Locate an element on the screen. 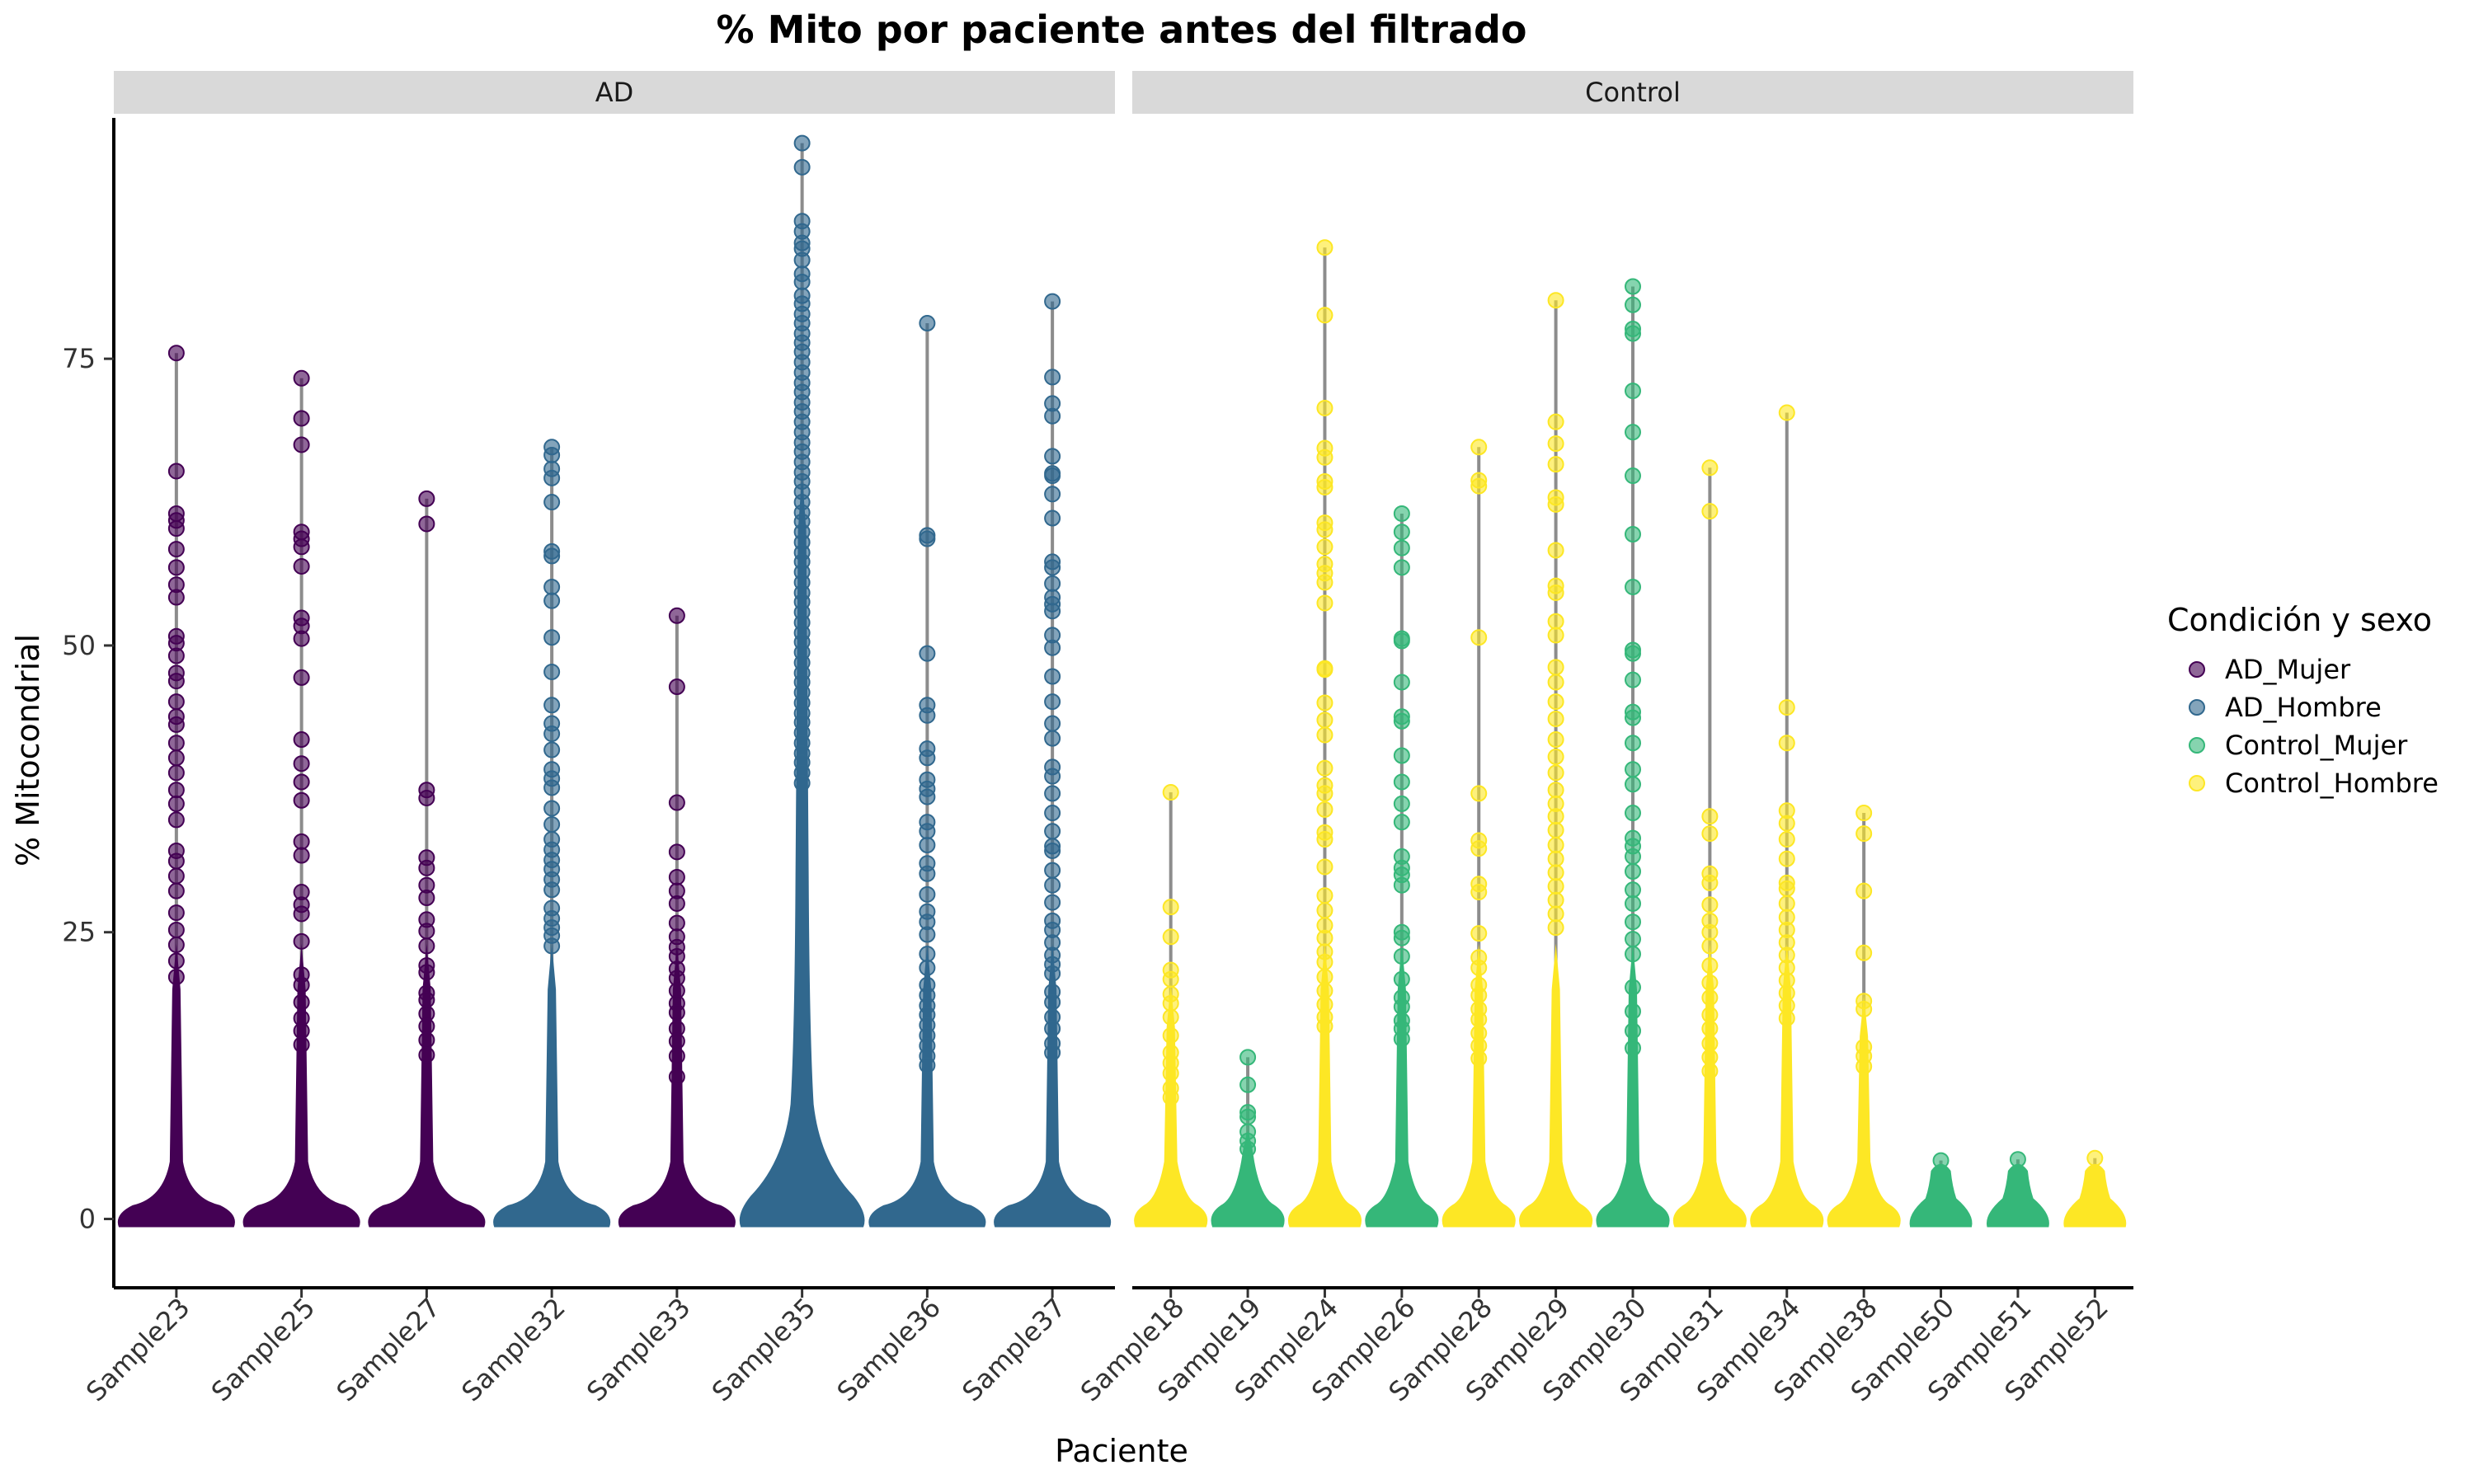  legend-entry: AD_Mujer is located at coordinates (2270, 669).